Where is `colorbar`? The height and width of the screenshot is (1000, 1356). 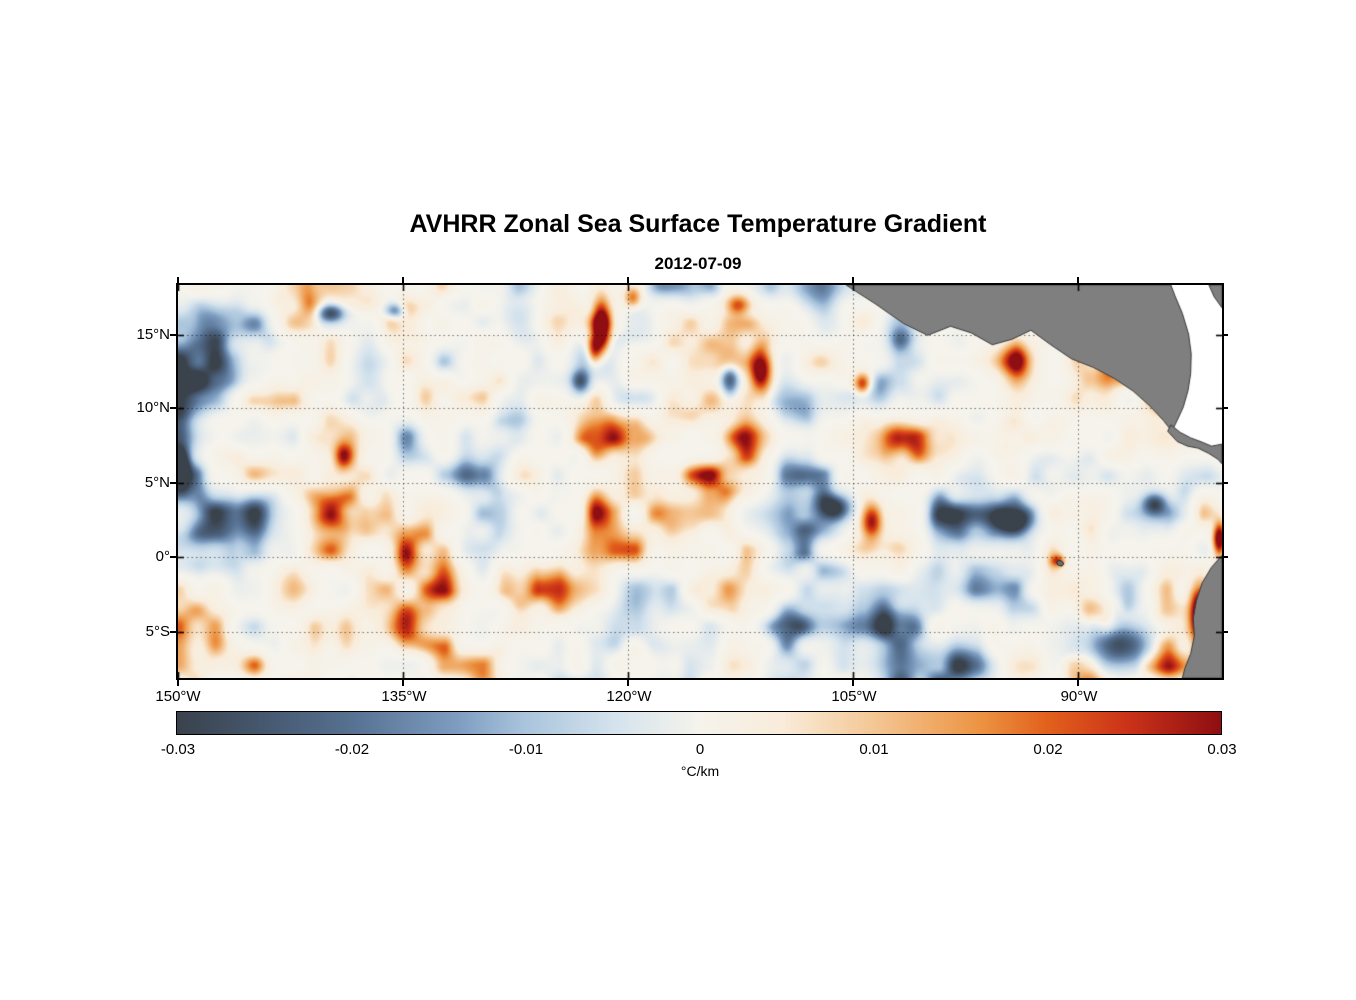 colorbar is located at coordinates (699, 723).